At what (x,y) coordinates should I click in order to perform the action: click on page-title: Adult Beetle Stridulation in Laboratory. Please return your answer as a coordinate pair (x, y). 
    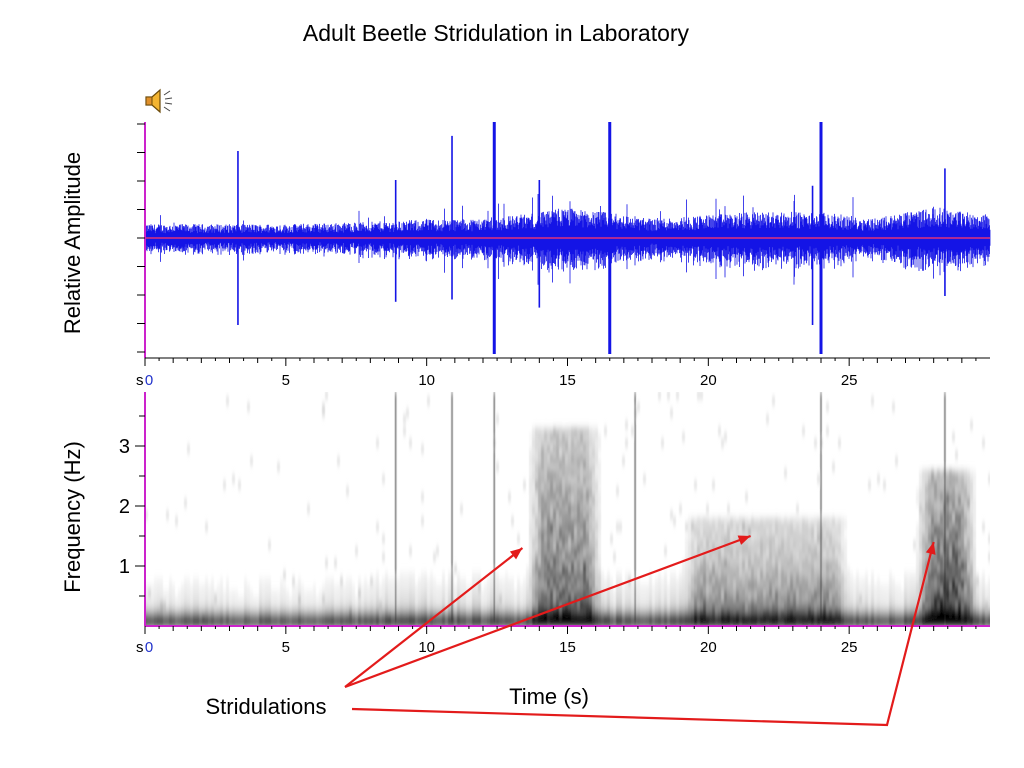
    Looking at the image, I should click on (496, 33).